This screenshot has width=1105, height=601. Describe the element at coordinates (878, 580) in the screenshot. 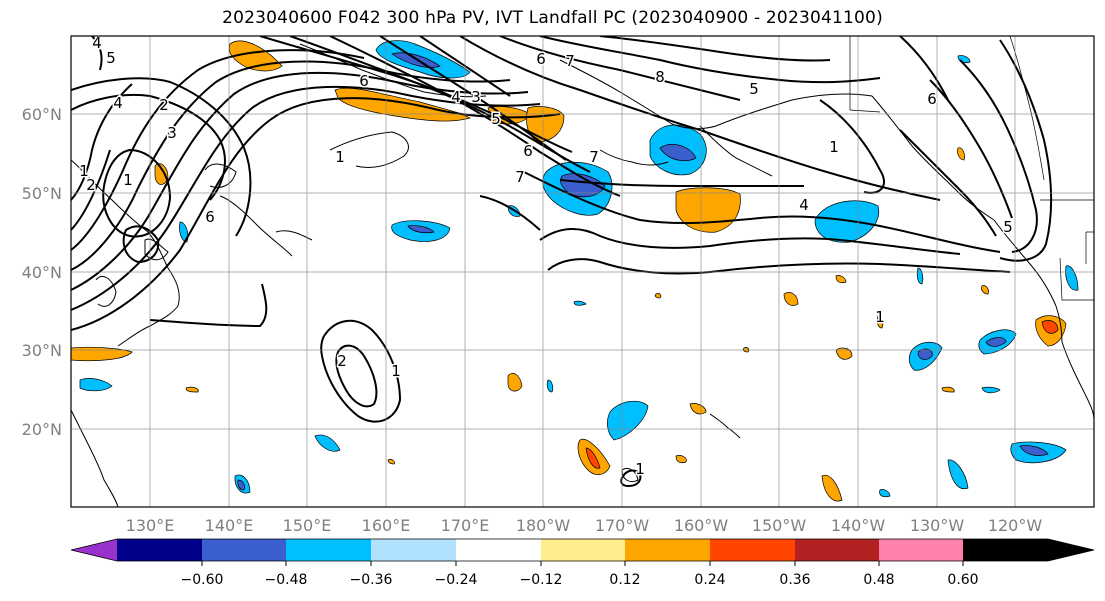

I see `colorbar-tick-label: 0.48` at that location.